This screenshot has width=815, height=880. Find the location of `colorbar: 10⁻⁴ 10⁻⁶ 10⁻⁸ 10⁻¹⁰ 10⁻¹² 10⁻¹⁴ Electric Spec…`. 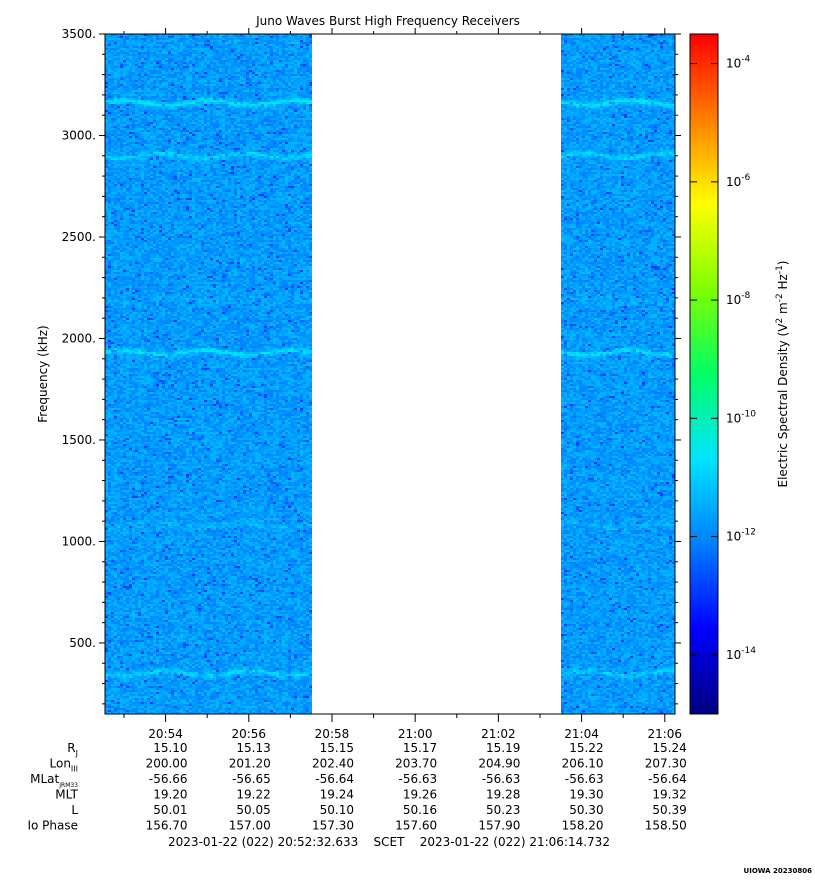

colorbar: 10⁻⁴ 10⁻⁶ 10⁻⁸ 10⁻¹⁰ 10⁻¹² 10⁻¹⁴ Electric Spec… is located at coordinates (739, 374).